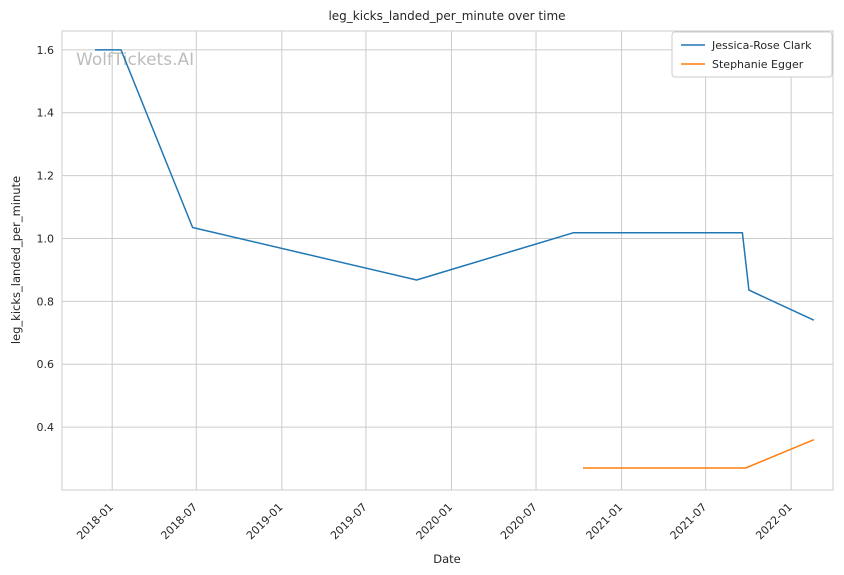  What do you see at coordinates (46, 113) in the screenshot?
I see `y-tick-label: 1.4` at bounding box center [46, 113].